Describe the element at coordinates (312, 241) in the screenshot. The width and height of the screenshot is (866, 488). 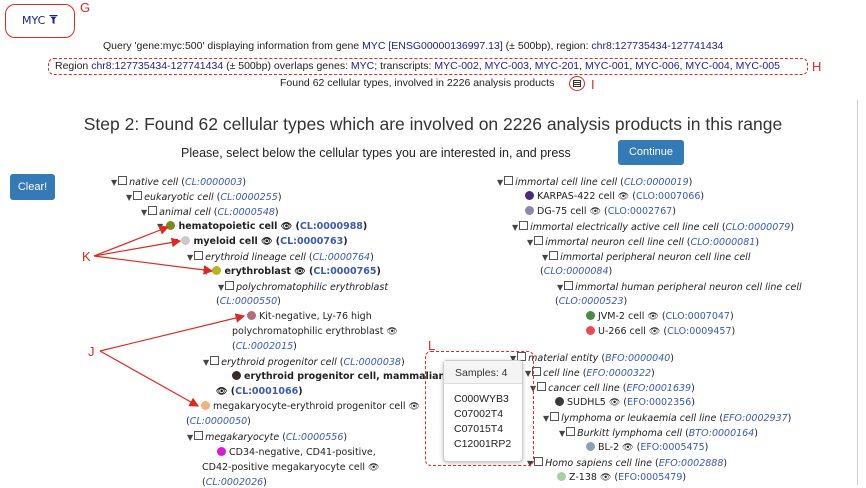
I see `ontology-link: CL:0000763` at that location.